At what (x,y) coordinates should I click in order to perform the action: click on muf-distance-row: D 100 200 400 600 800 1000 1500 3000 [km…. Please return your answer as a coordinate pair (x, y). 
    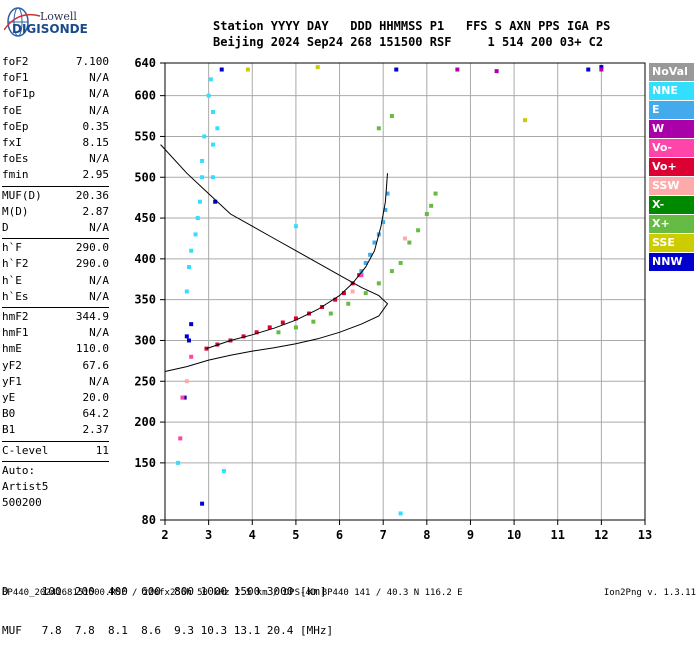
    Looking at the image, I should click on (164, 591).